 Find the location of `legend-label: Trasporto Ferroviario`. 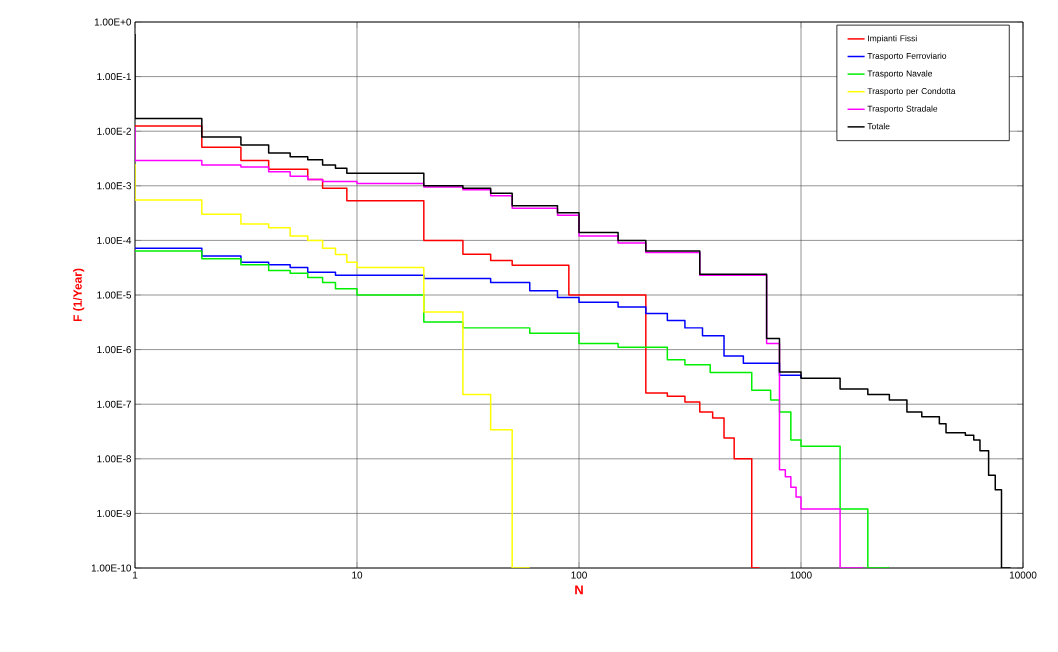

legend-label: Trasporto Ferroviario is located at coordinates (907, 56).